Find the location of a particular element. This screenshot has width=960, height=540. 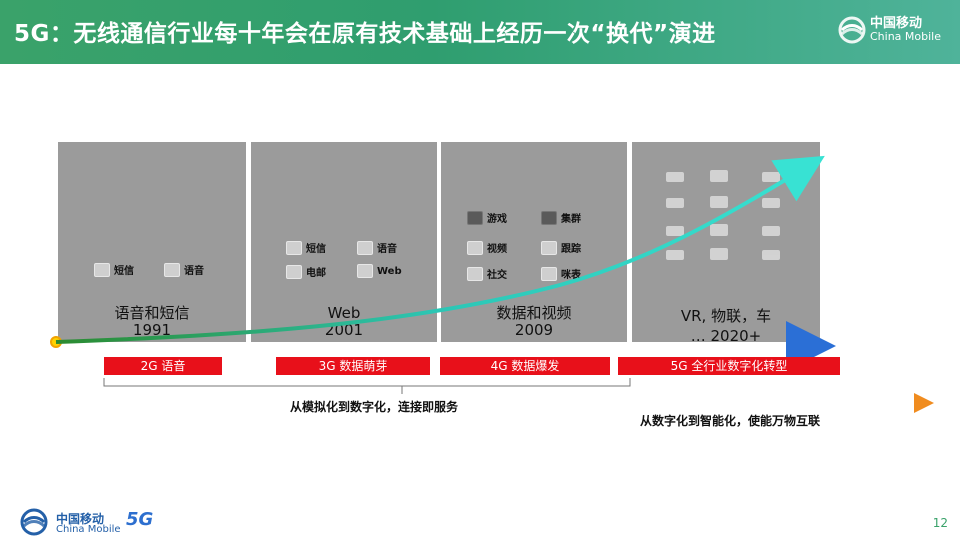

web-icon is located at coordinates (365, 271).